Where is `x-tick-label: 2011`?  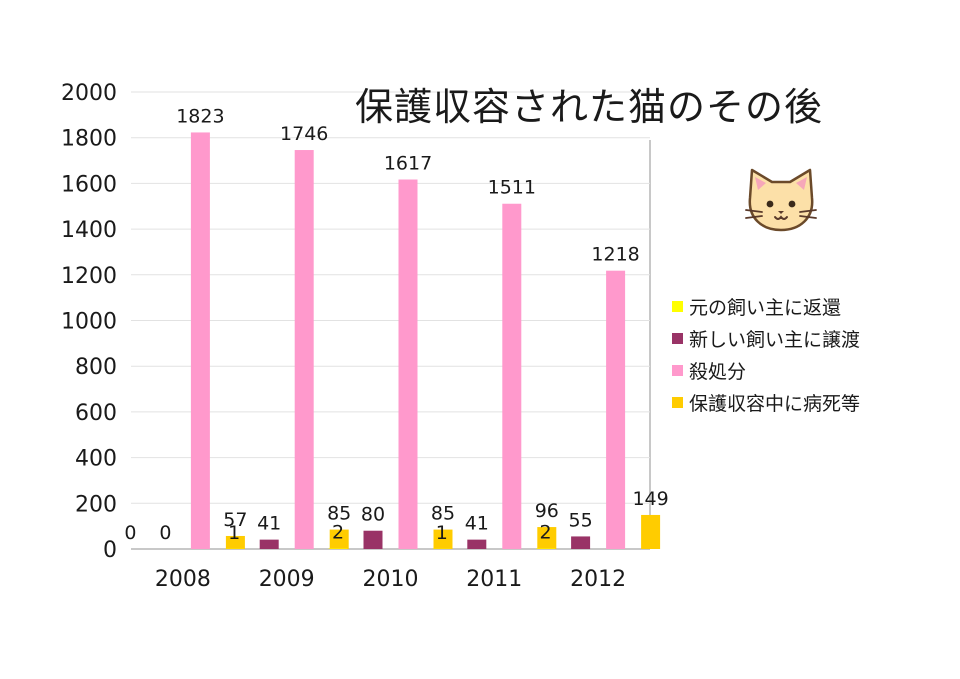
x-tick-label: 2011 is located at coordinates (494, 579).